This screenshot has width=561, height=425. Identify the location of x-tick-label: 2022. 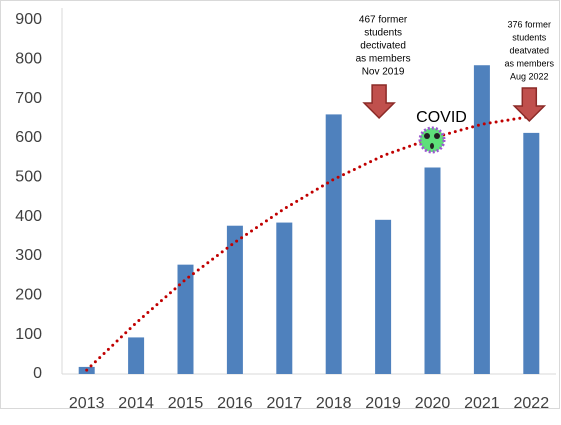
(532, 403).